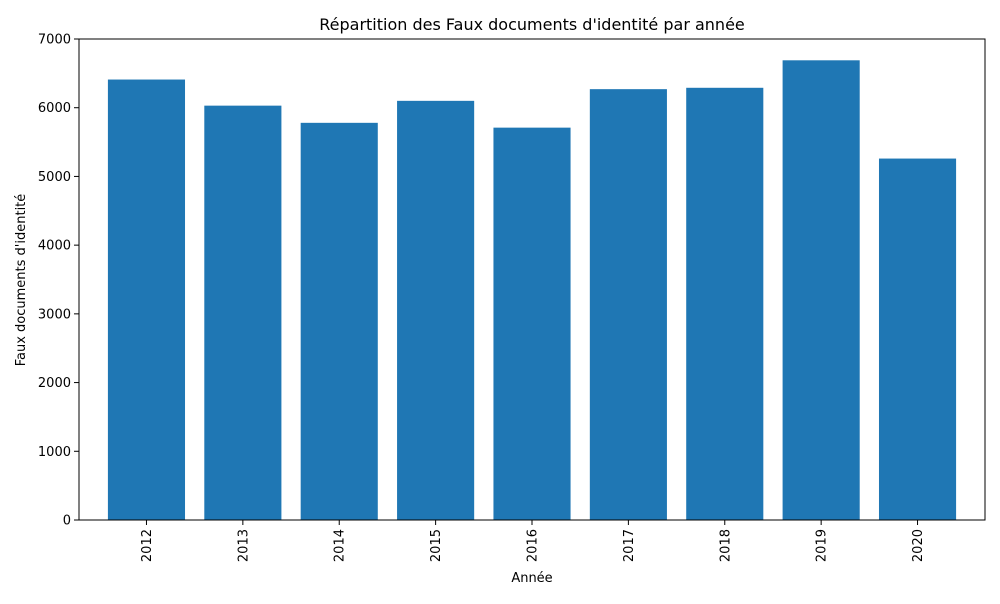 This screenshot has width=1000, height=604. I want to click on y-axis-label: Faux documents d'identité, so click(21, 280).